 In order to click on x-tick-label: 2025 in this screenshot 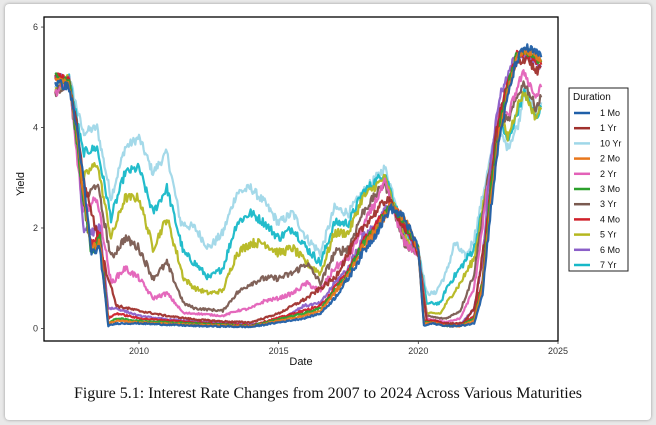, I will do `click(558, 351)`.